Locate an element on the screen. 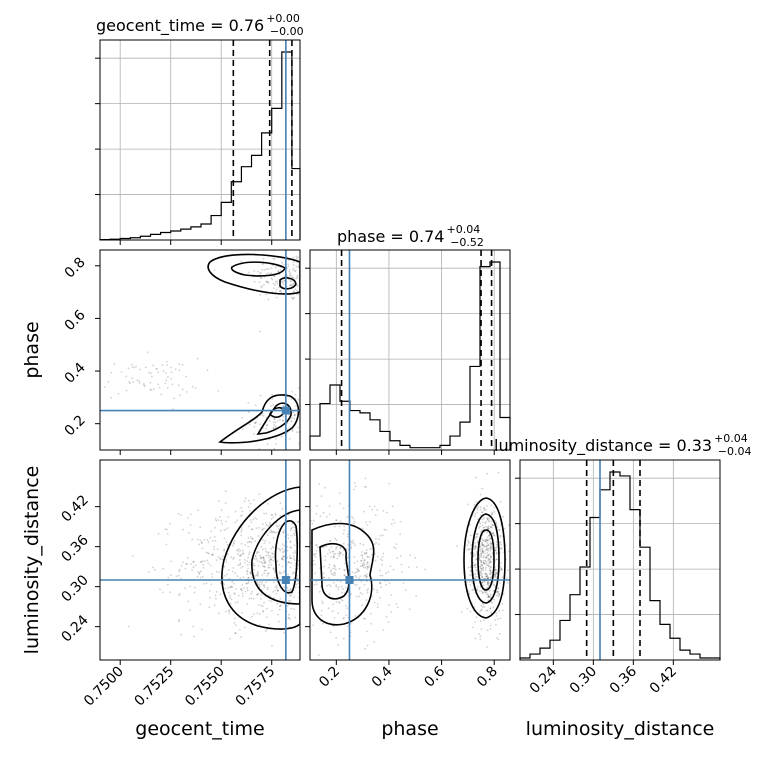 This screenshot has width=760, height=760. x-tick-label-geocent-time-3: 0.7575 is located at coordinates (256, 687).